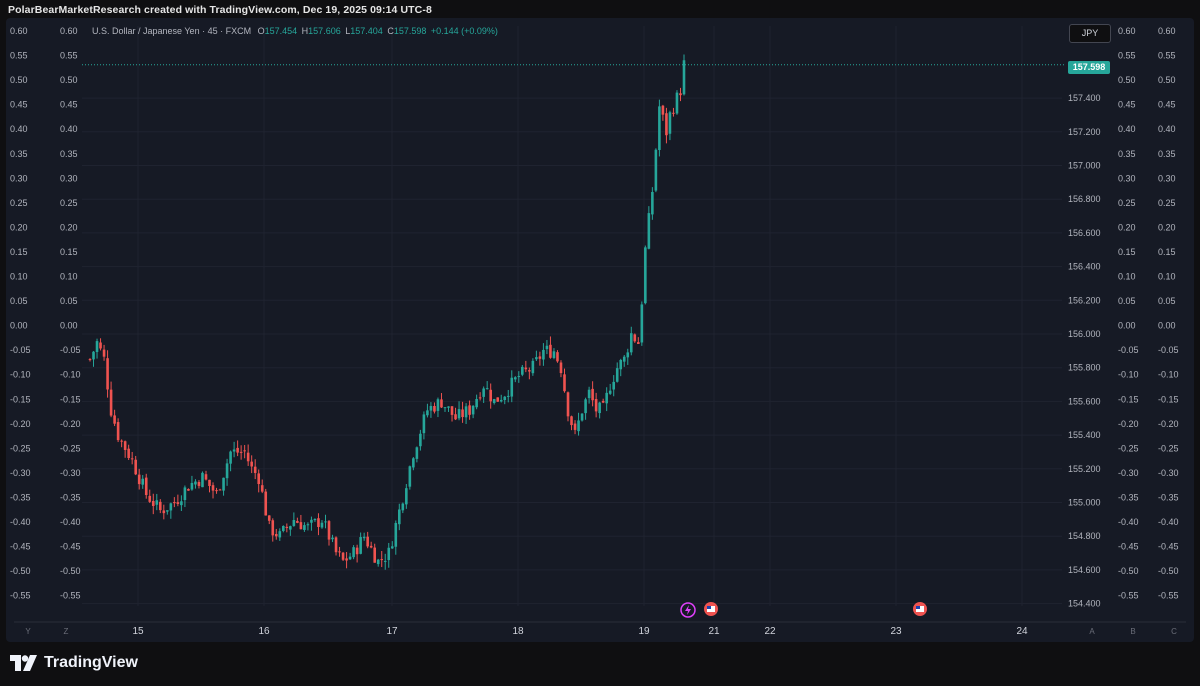 The image size is (1200, 686). I want to click on tradingview-logo: TradingView, so click(74, 663).